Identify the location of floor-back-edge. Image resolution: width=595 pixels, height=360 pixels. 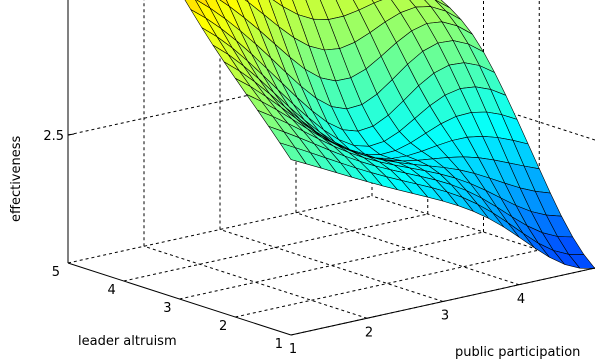
(220, 229).